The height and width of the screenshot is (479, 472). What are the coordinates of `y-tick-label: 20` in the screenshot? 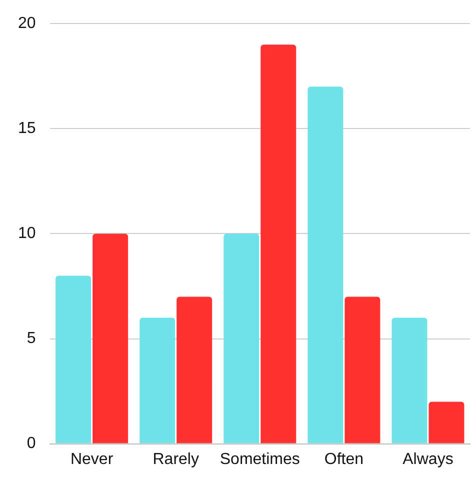 It's located at (27, 23).